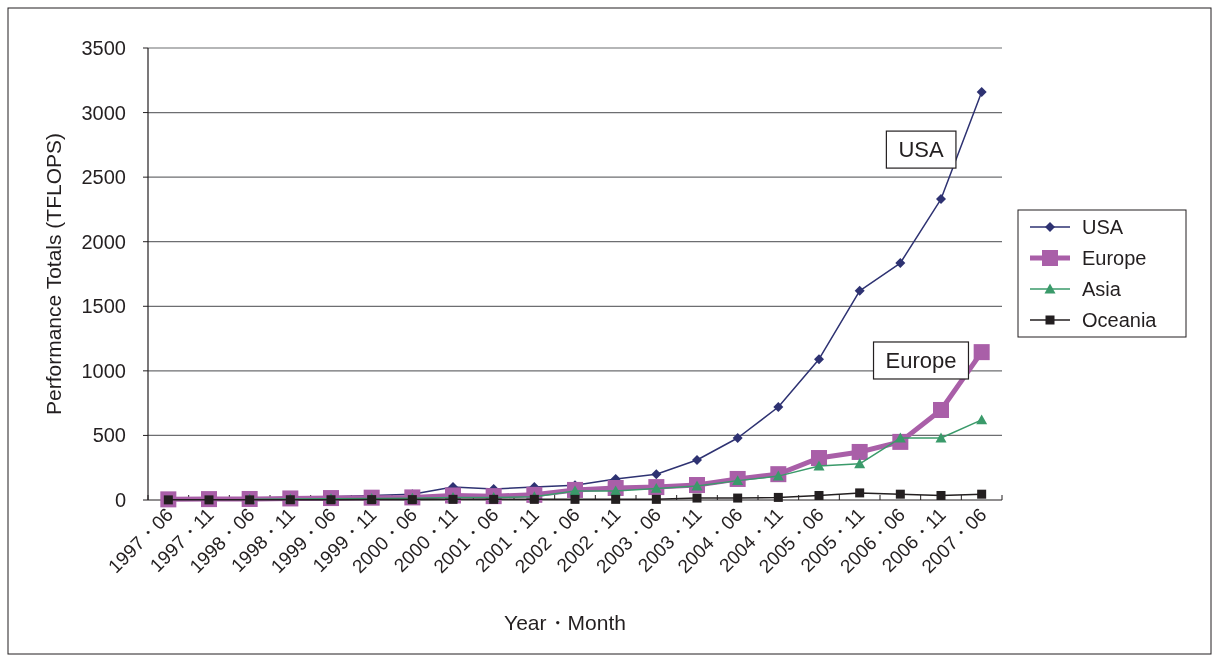 This screenshot has height=655, width=1212. I want to click on y-tick-label: 2500, so click(103, 177).